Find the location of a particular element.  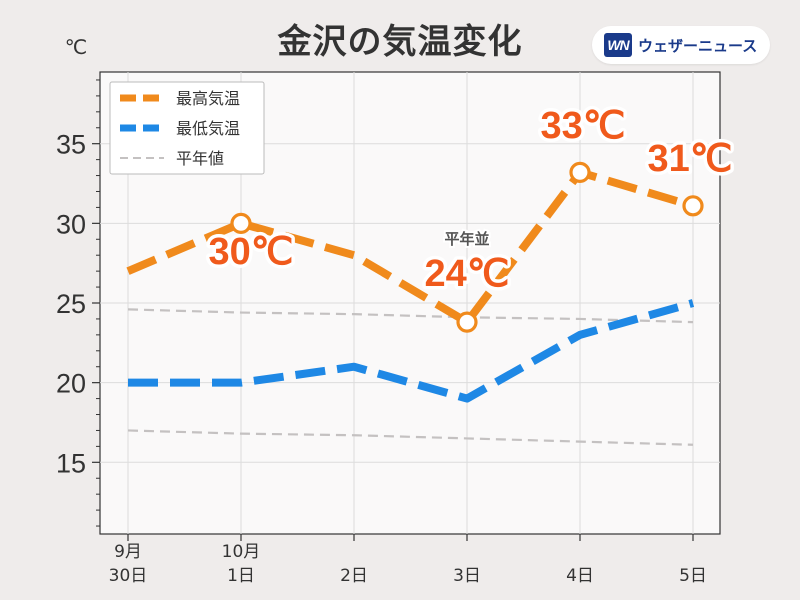

chart-title: 金沢の気温変化 is located at coordinates (400, 42).